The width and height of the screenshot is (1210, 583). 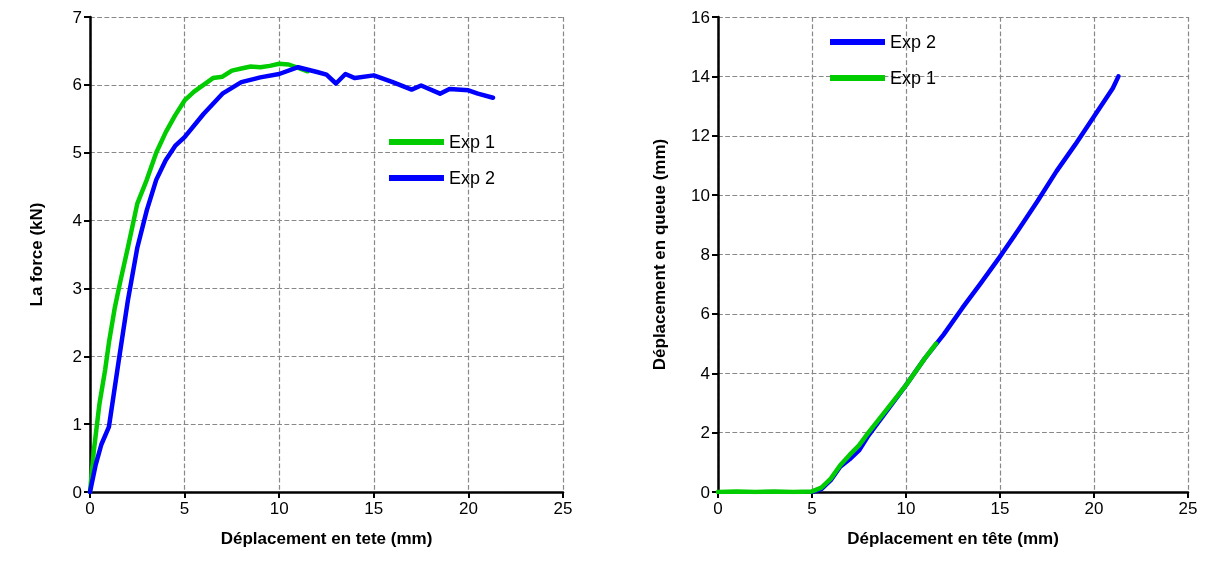 I want to click on y-tick-label: 10, so click(x=700, y=195).